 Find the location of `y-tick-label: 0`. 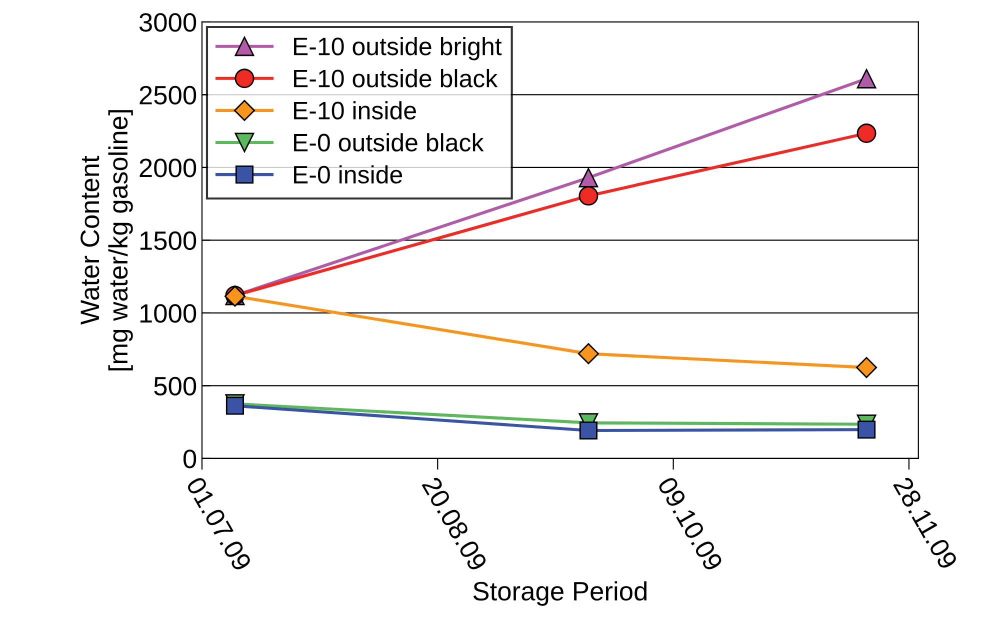

y-tick-label: 0 is located at coordinates (189, 459).